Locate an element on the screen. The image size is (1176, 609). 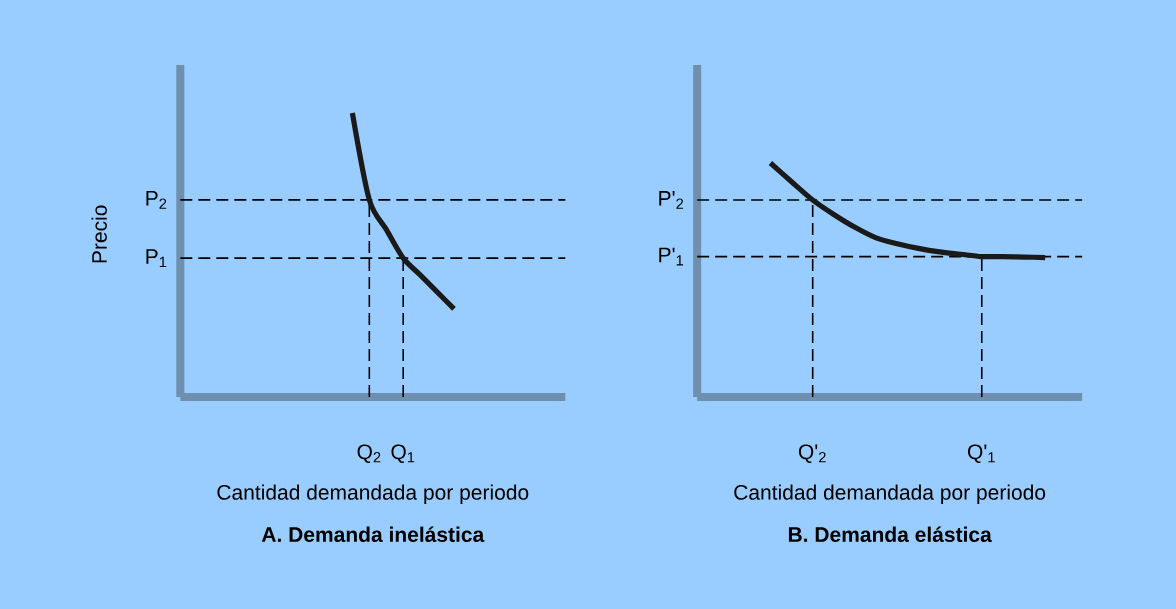
x-tick-label: Q$_{2}$ is located at coordinates (369, 453).